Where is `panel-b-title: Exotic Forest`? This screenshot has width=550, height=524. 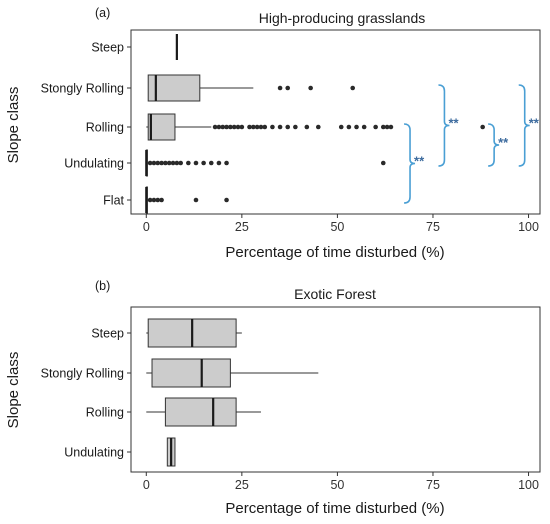 panel-b-title: Exotic Forest is located at coordinates (335, 294).